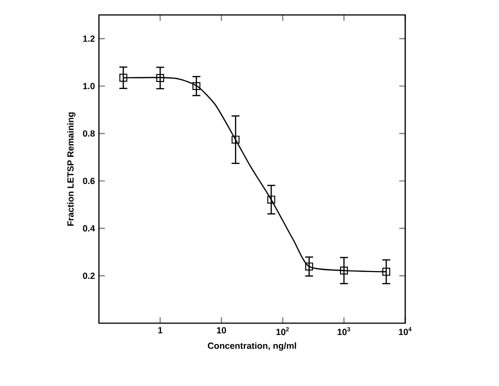 This screenshot has width=499, height=386. Describe the element at coordinates (89, 86) in the screenshot. I see `y-tick-label: 1.0` at that location.